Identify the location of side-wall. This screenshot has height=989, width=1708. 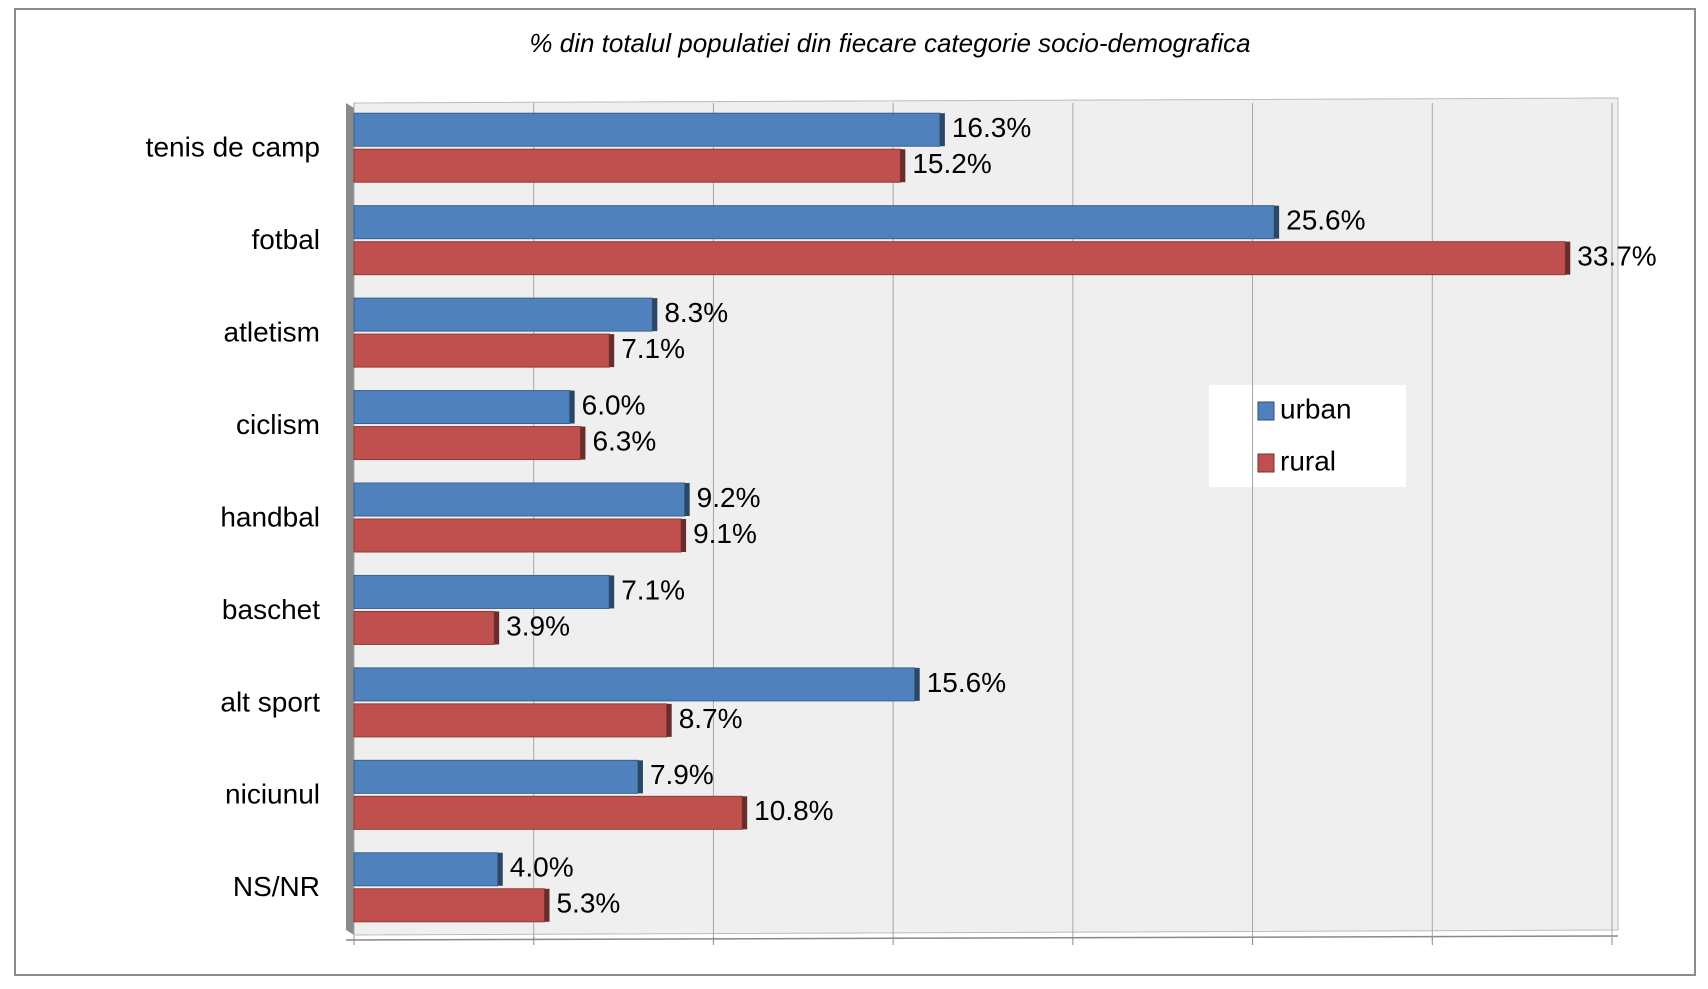
(350, 519).